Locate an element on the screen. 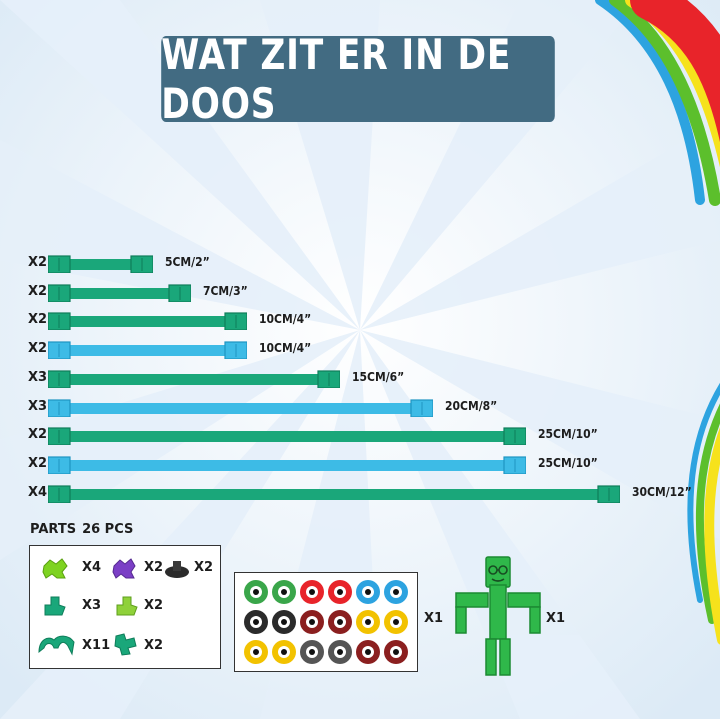 The image size is (720, 719). teal-claw-qty: X11 is located at coordinates (96, 645).